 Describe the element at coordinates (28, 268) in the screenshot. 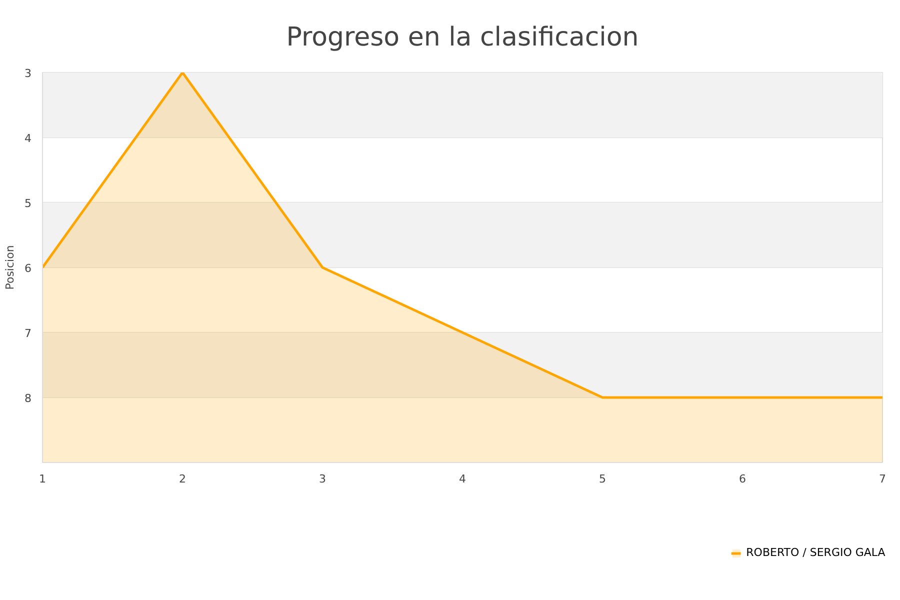

I see `y-tick-label: 6` at that location.